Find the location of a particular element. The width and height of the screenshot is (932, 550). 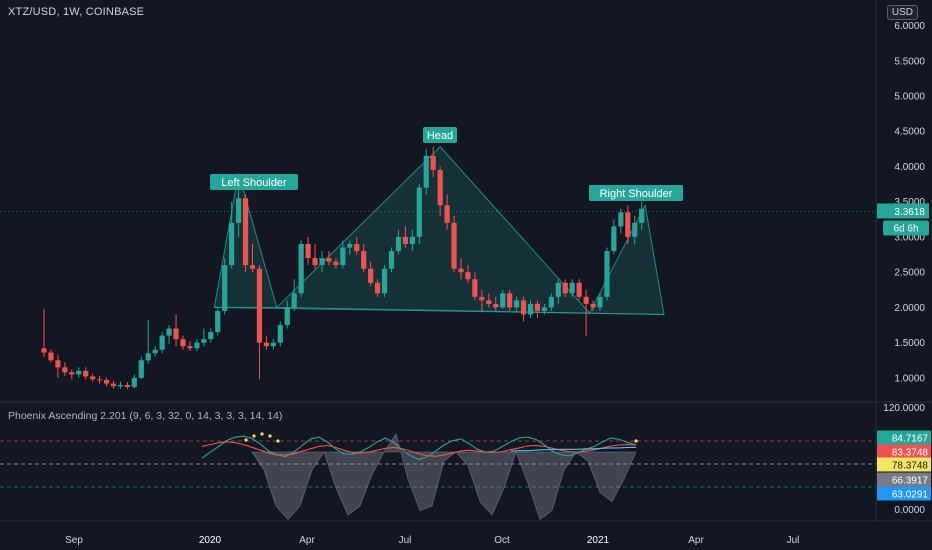

indicator-area is located at coordinates (444, 477).